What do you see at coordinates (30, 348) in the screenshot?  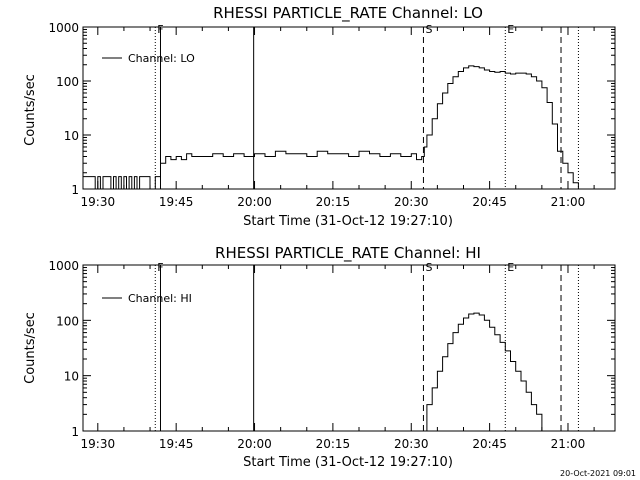 I see `y-axis-label-hi: Counts/sec` at bounding box center [30, 348].